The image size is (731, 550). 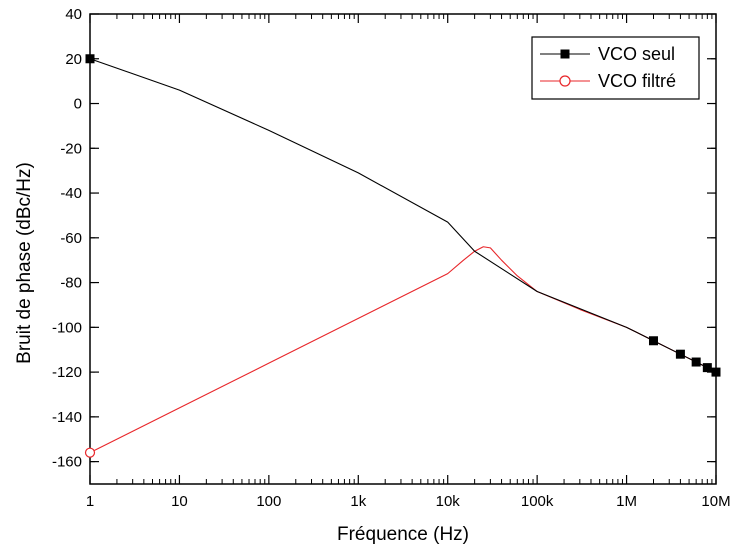 What do you see at coordinates (565, 54) in the screenshot?
I see `legend-marker-square` at bounding box center [565, 54].